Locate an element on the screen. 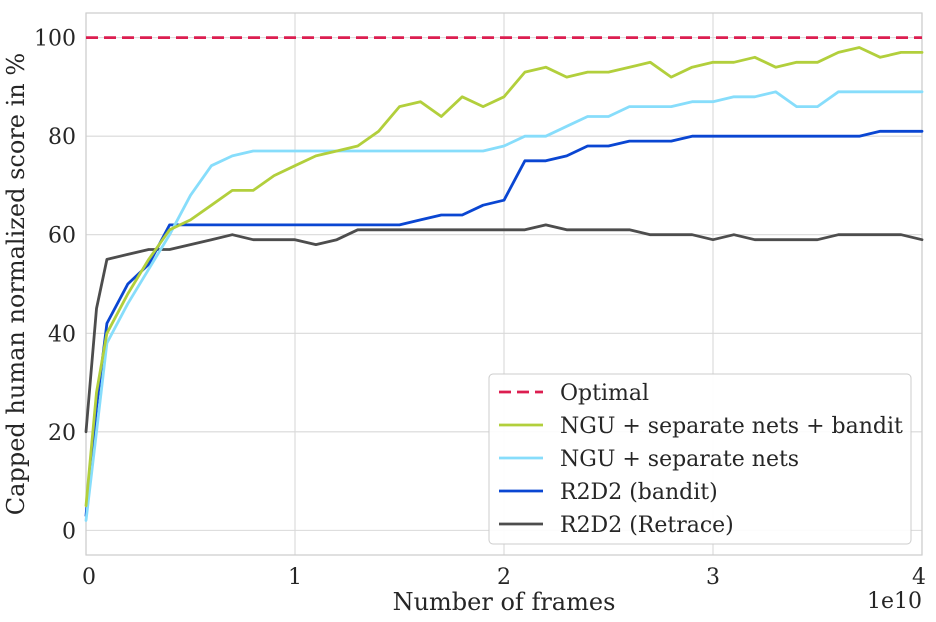 This screenshot has width=936, height=622. legend-label: R2D2 (bandit) is located at coordinates (639, 492).